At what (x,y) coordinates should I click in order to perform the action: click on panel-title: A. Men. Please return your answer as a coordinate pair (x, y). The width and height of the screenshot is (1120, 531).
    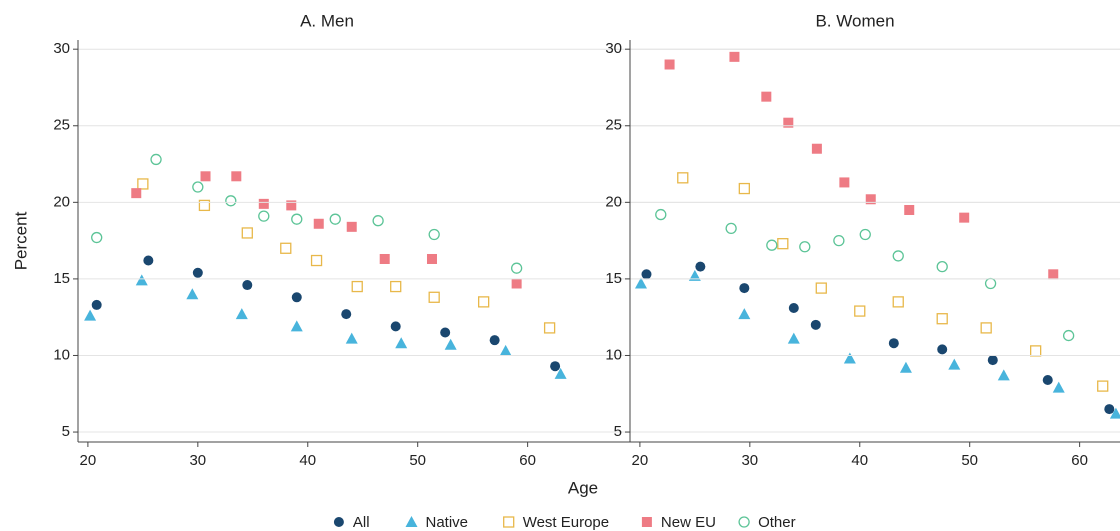
    Looking at the image, I should click on (327, 20).